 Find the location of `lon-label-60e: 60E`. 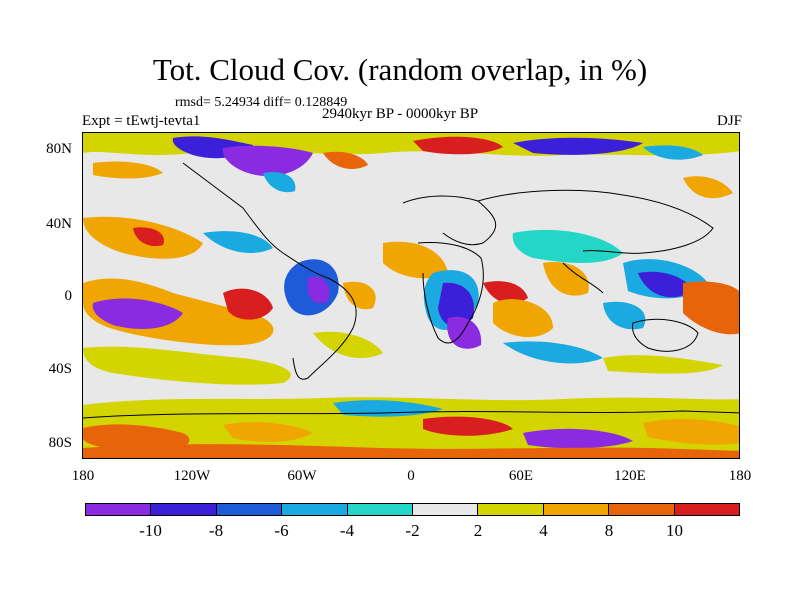

lon-label-60e: 60E is located at coordinates (521, 476).